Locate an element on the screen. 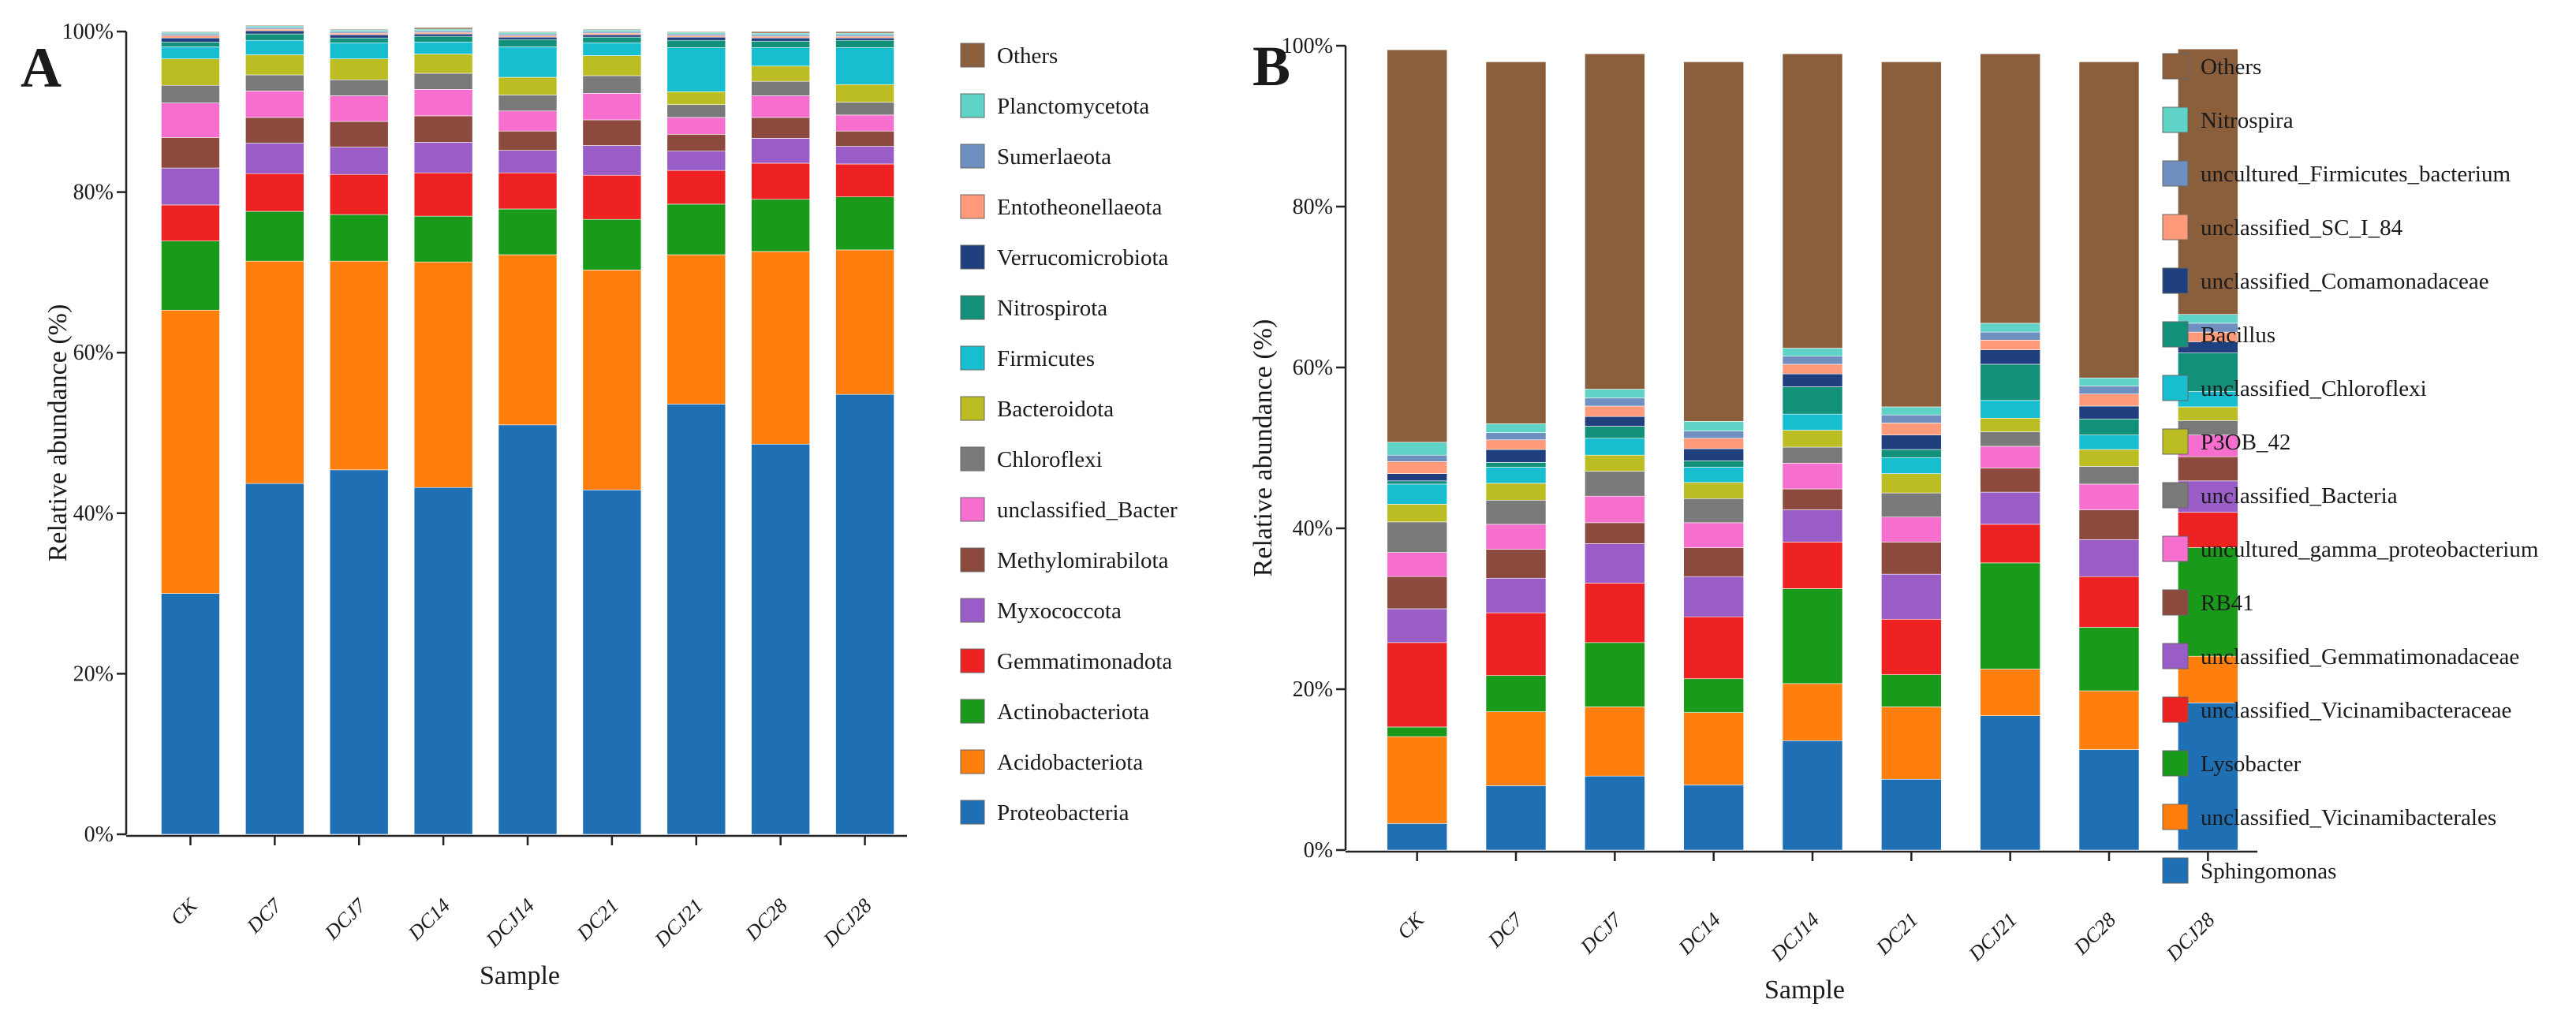  bar-segment-bacillus-dc7 is located at coordinates (1516, 465).